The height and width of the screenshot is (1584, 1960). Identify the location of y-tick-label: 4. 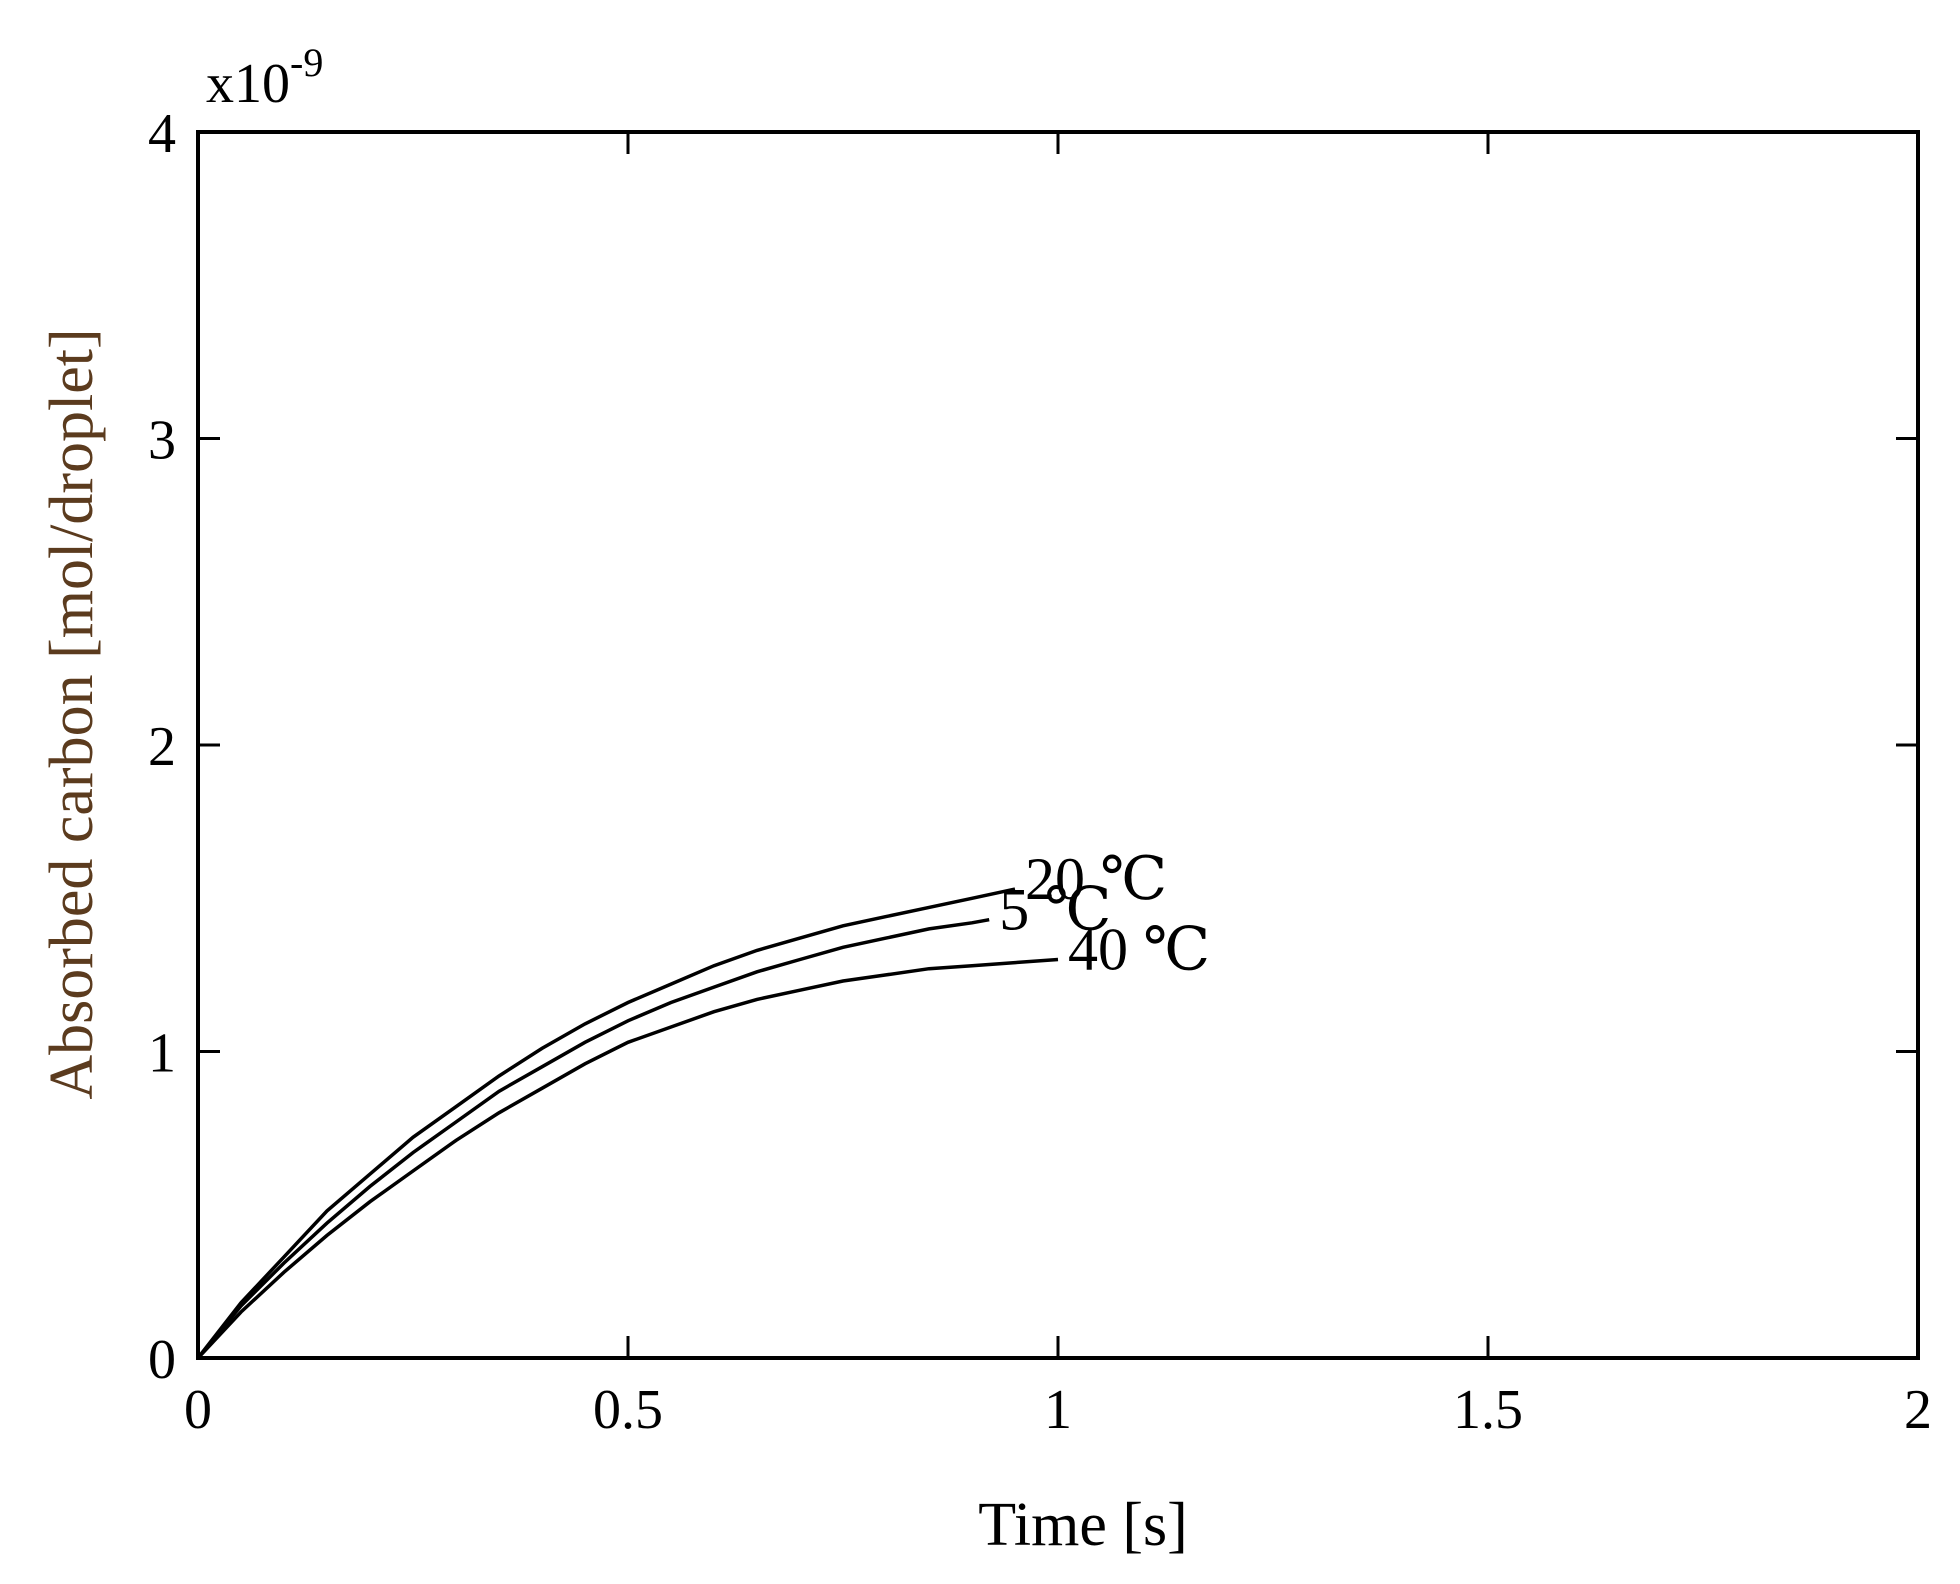
(162, 134).